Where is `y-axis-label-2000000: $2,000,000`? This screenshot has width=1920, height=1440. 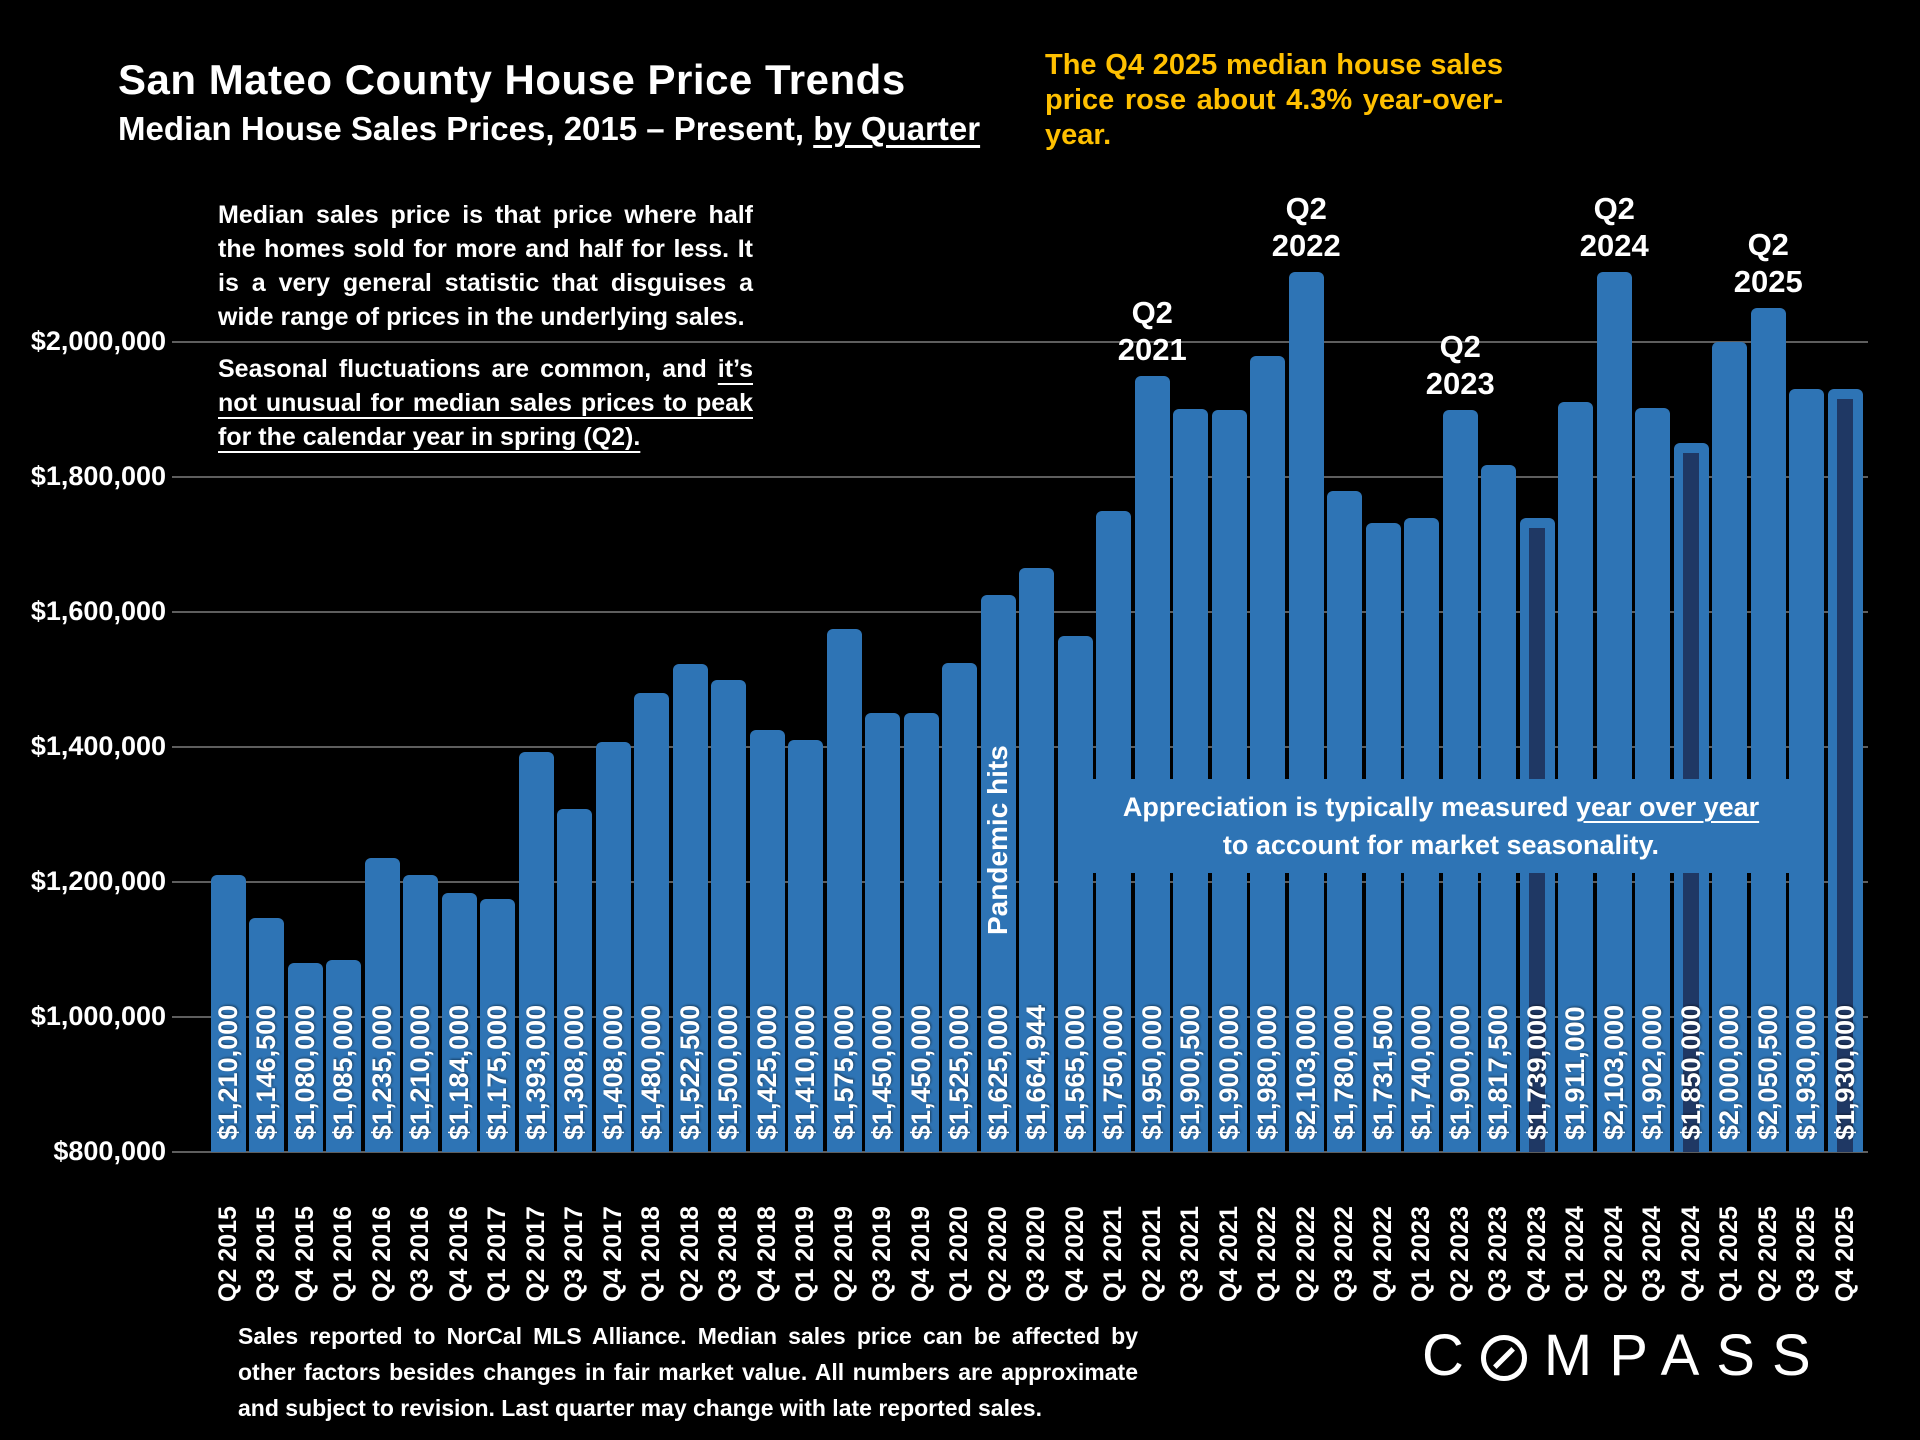 y-axis-label-2000000: $2,000,000 is located at coordinates (98, 341).